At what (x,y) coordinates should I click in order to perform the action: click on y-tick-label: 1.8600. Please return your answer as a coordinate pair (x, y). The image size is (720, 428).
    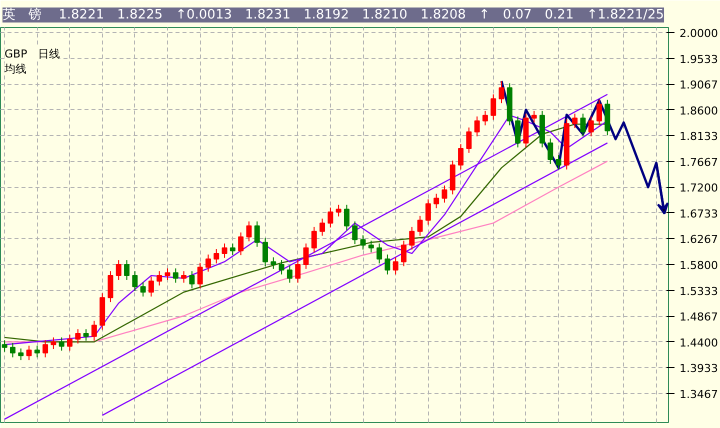
    Looking at the image, I should click on (699, 111).